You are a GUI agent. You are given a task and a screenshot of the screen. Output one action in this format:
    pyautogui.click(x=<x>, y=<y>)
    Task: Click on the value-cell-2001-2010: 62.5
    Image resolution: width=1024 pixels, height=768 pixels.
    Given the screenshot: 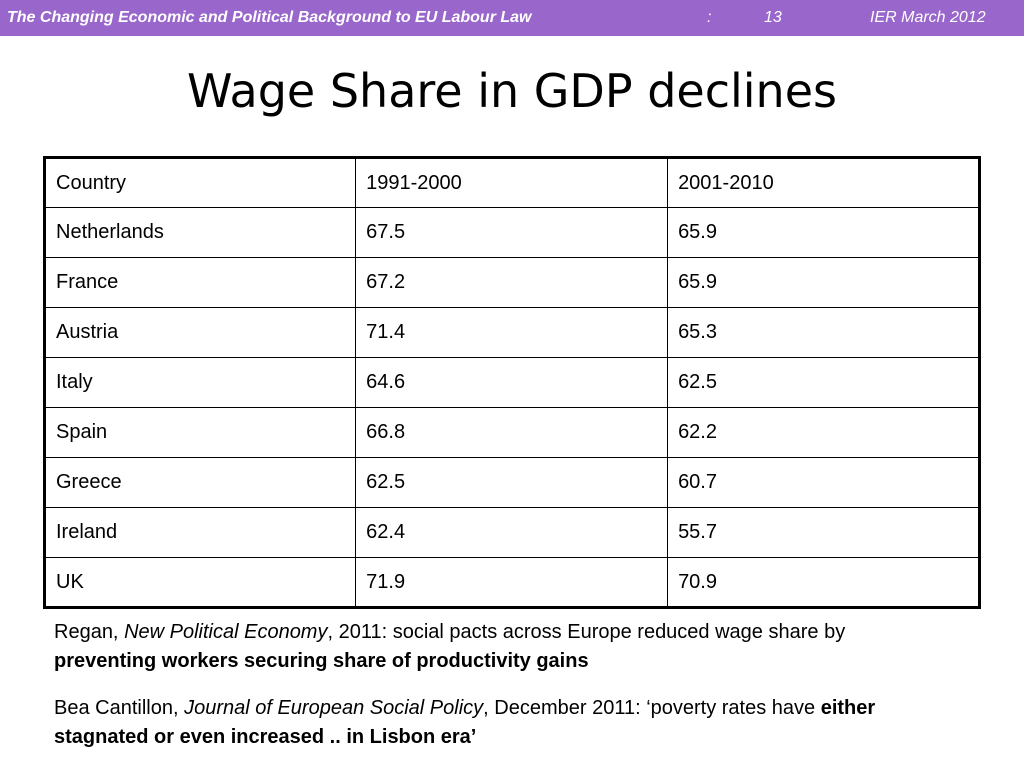 What is the action you would take?
    pyautogui.click(x=823, y=382)
    